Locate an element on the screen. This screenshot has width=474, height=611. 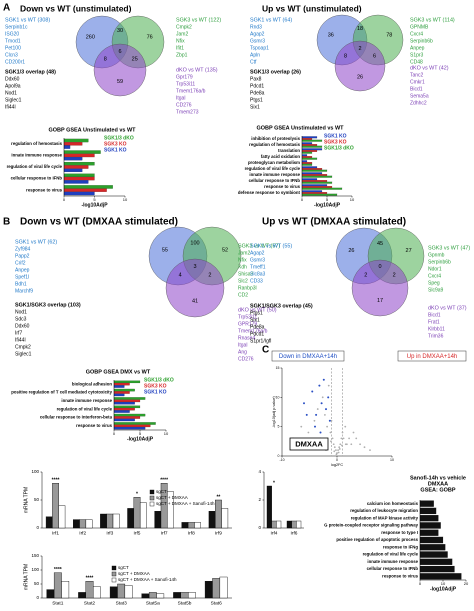
y-tick-label: 10 is located at coordinates (278, 397).